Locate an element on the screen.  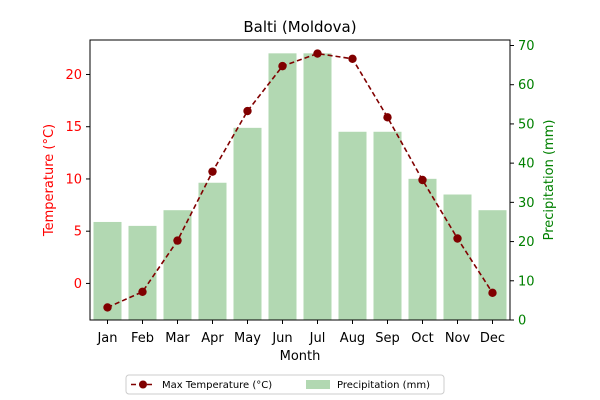
y-left-tick-label-20: 20 is located at coordinates (73, 75).